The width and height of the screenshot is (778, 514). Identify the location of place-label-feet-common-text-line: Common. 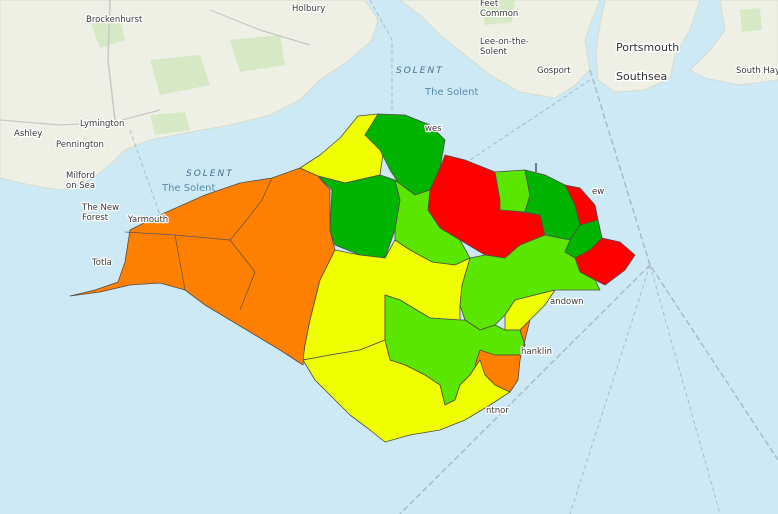
(499, 14).